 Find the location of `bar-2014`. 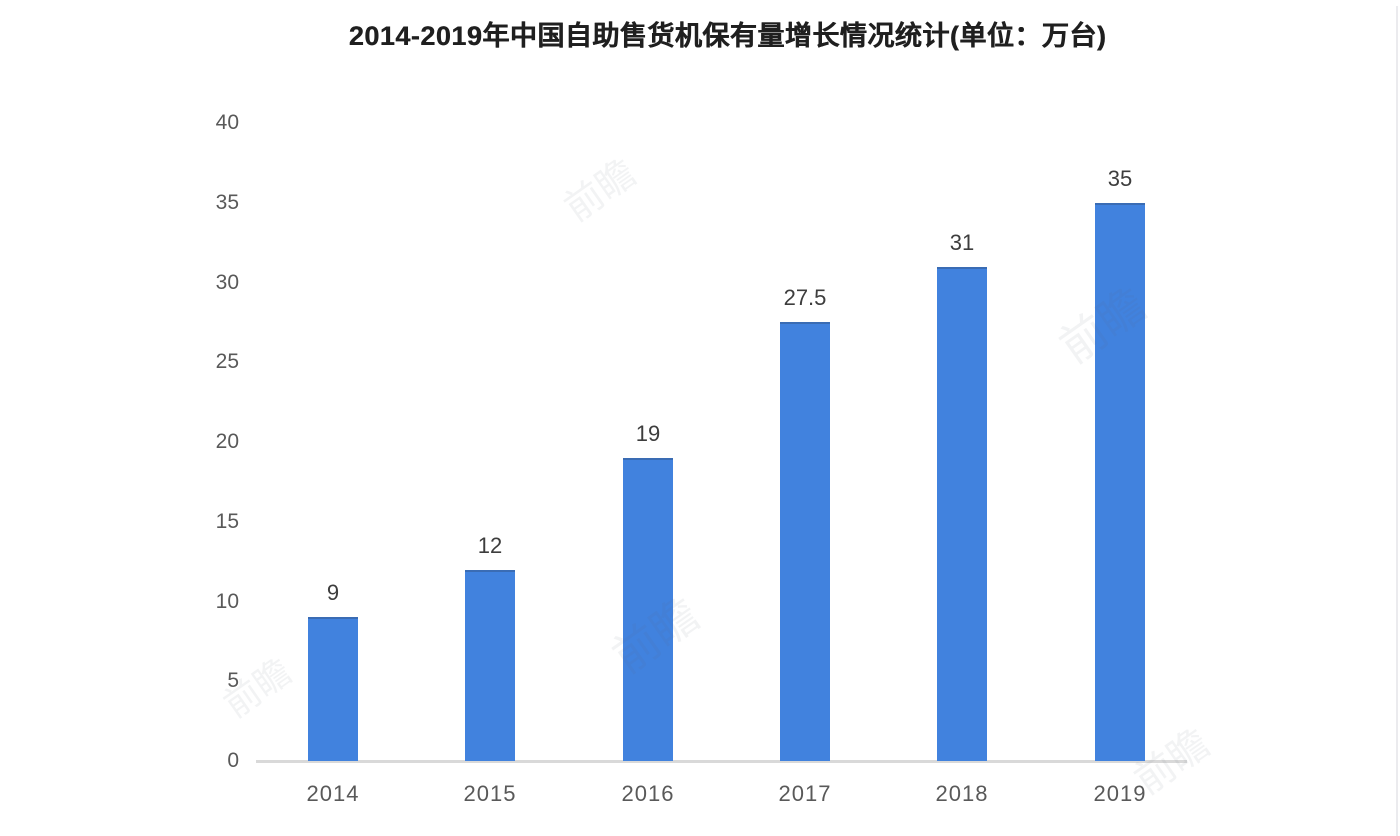

bar-2014 is located at coordinates (333, 689).